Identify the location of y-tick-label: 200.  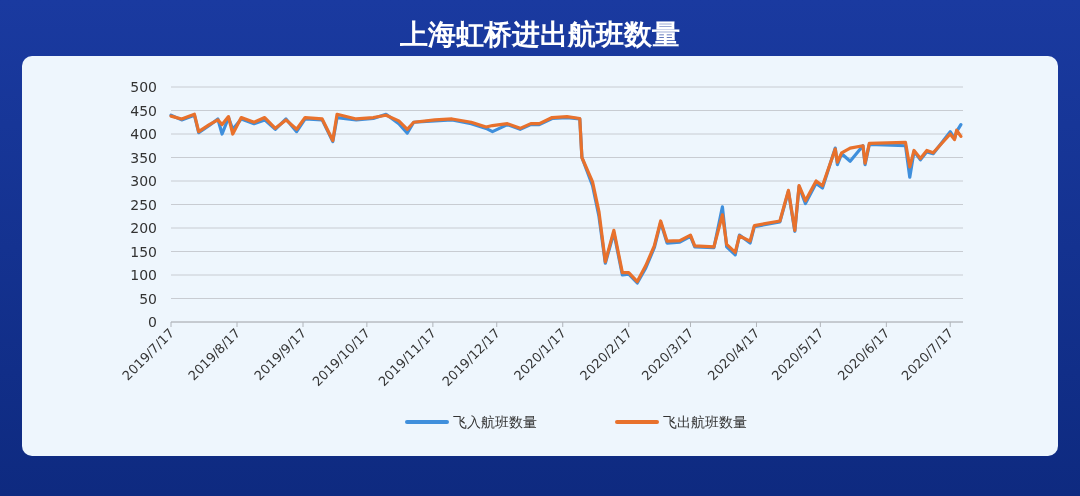
(143, 228).